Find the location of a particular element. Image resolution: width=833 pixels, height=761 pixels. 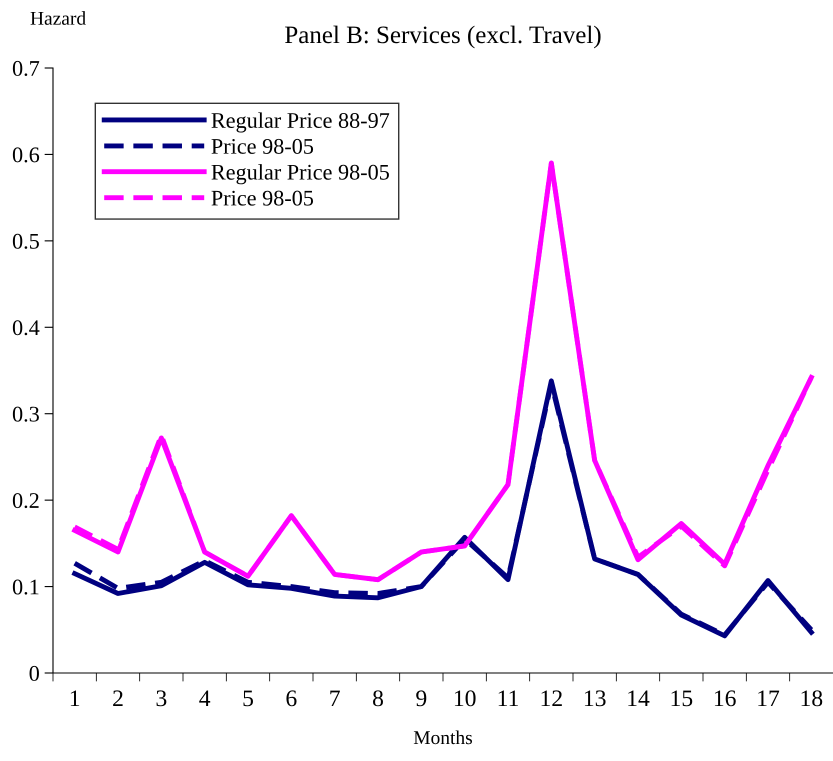

x-tick-label: 13 is located at coordinates (595, 698).